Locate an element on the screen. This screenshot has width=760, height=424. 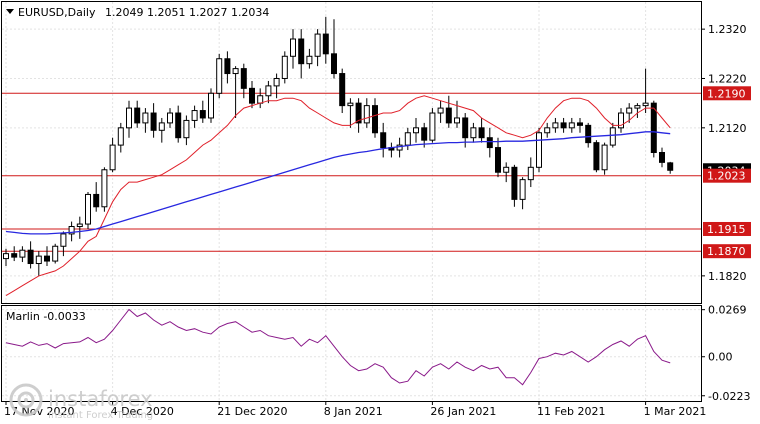
symbol-title: EURUSD,Daily 1.2049 1.2051 1.2027 1.2034 is located at coordinates (143, 12).